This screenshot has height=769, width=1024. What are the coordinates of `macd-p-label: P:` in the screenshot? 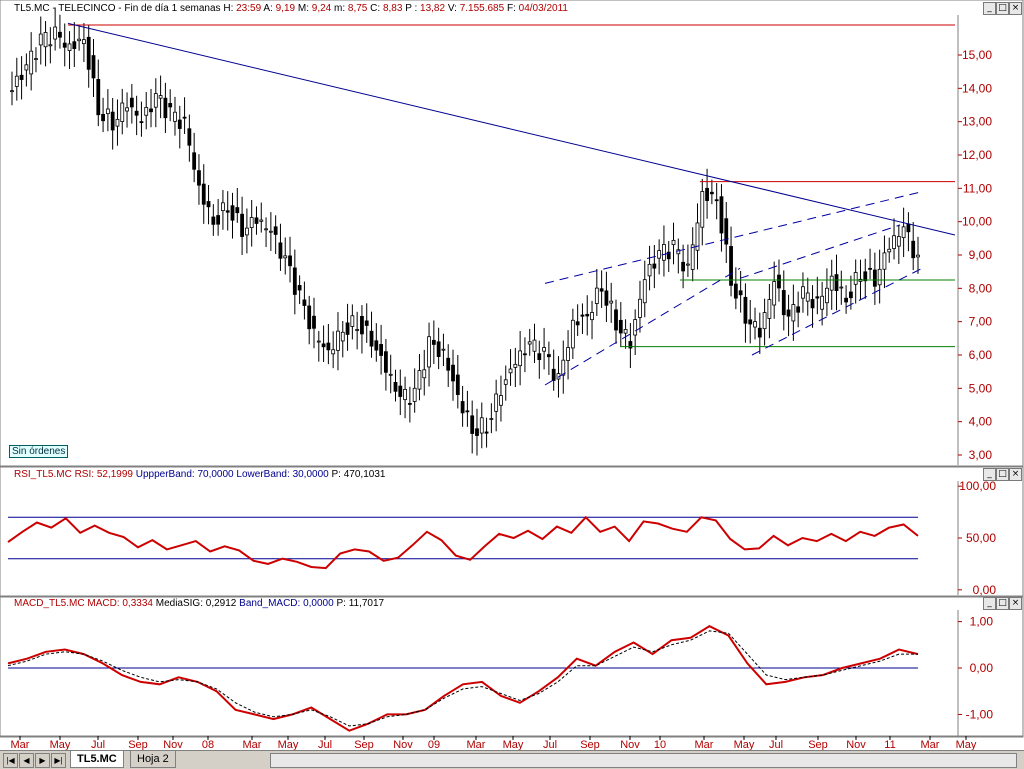 It's located at (341, 603).